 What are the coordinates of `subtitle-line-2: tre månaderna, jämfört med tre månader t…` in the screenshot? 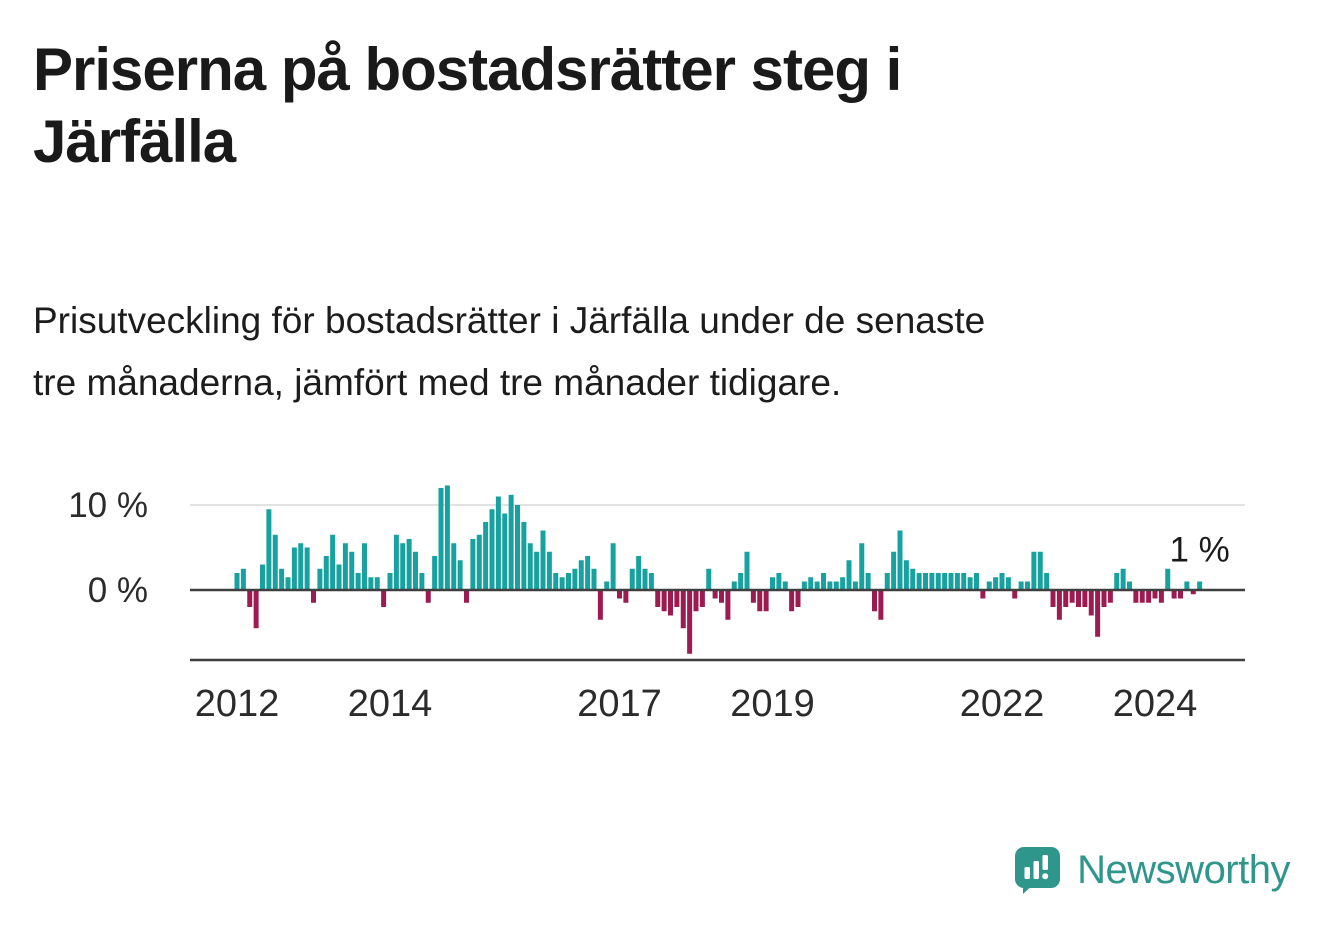 It's located at (437, 382).